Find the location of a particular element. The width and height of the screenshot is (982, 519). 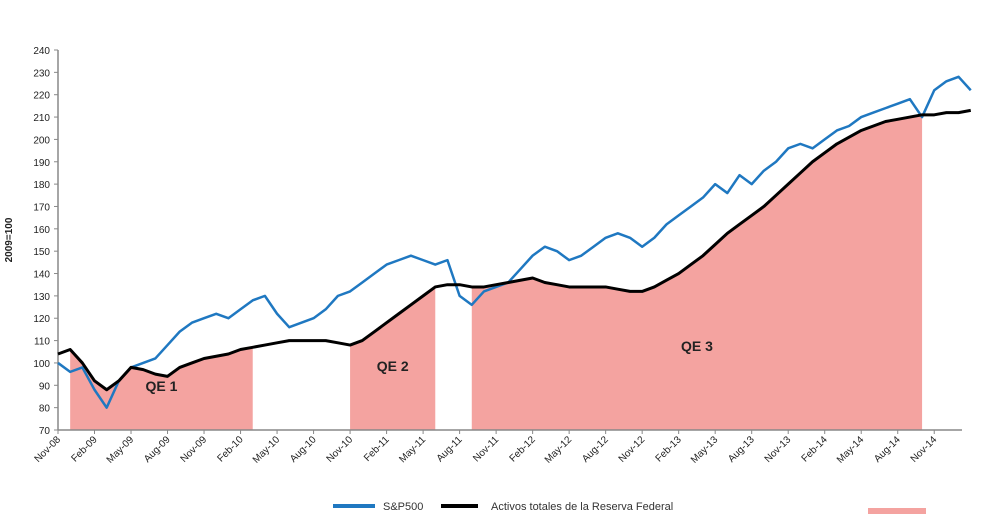

x-tick-label: Aug-13 is located at coordinates (741, 449).